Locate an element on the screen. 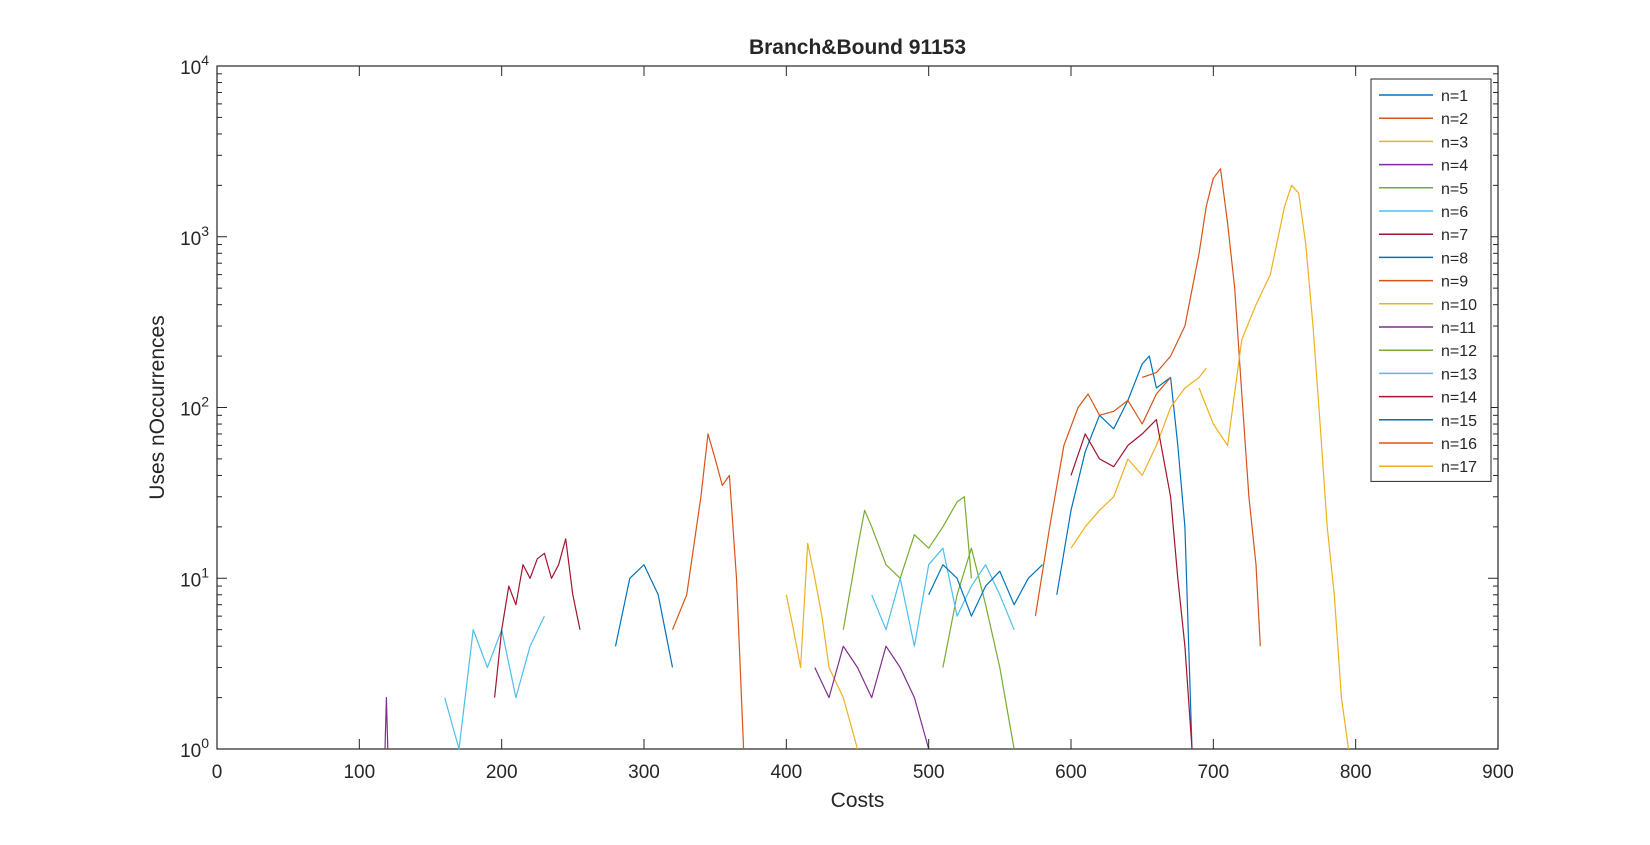 The height and width of the screenshot is (845, 1650). legend-item-label: n=16 is located at coordinates (1459, 444).